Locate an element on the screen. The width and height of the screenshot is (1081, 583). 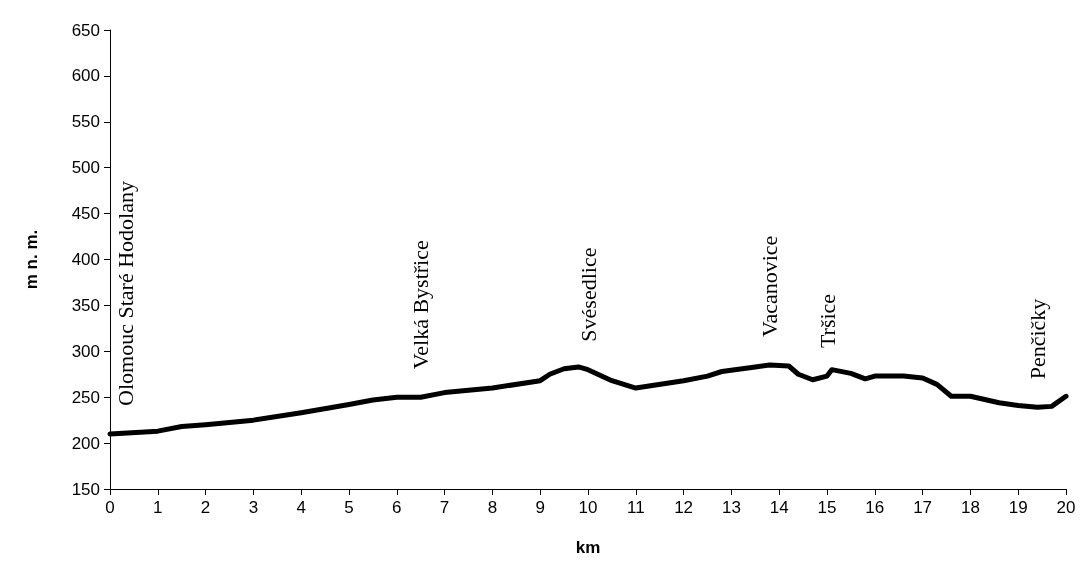
y-tick-label: 550 is located at coordinates (85, 122).